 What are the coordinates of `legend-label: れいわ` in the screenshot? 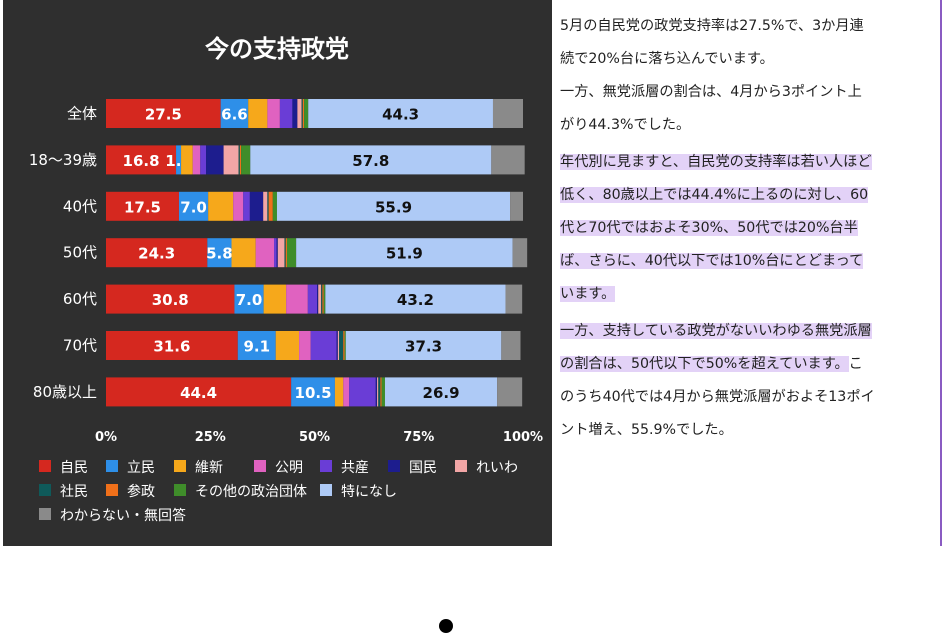 It's located at (497, 468).